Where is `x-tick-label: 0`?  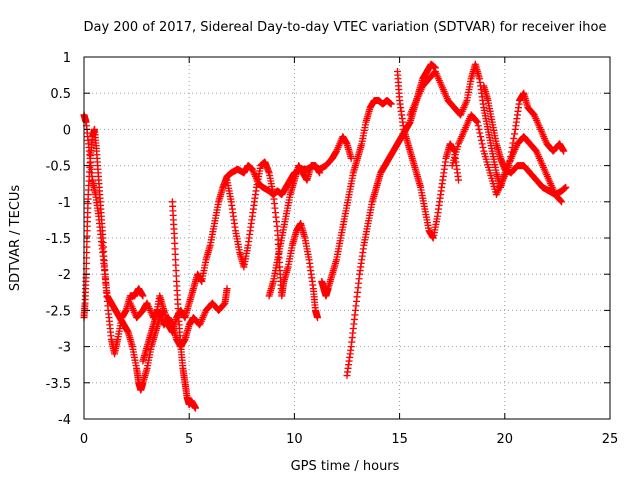
x-tick-label: 0 is located at coordinates (84, 439).